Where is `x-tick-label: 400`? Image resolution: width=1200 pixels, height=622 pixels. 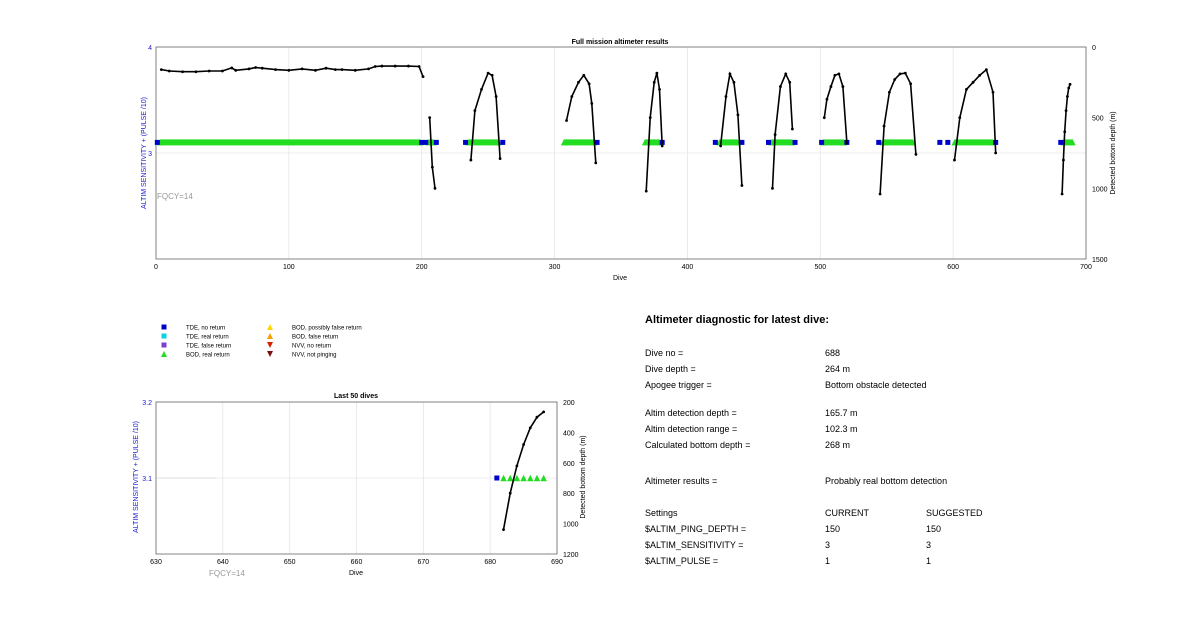
x-tick-label: 400 is located at coordinates (688, 267).